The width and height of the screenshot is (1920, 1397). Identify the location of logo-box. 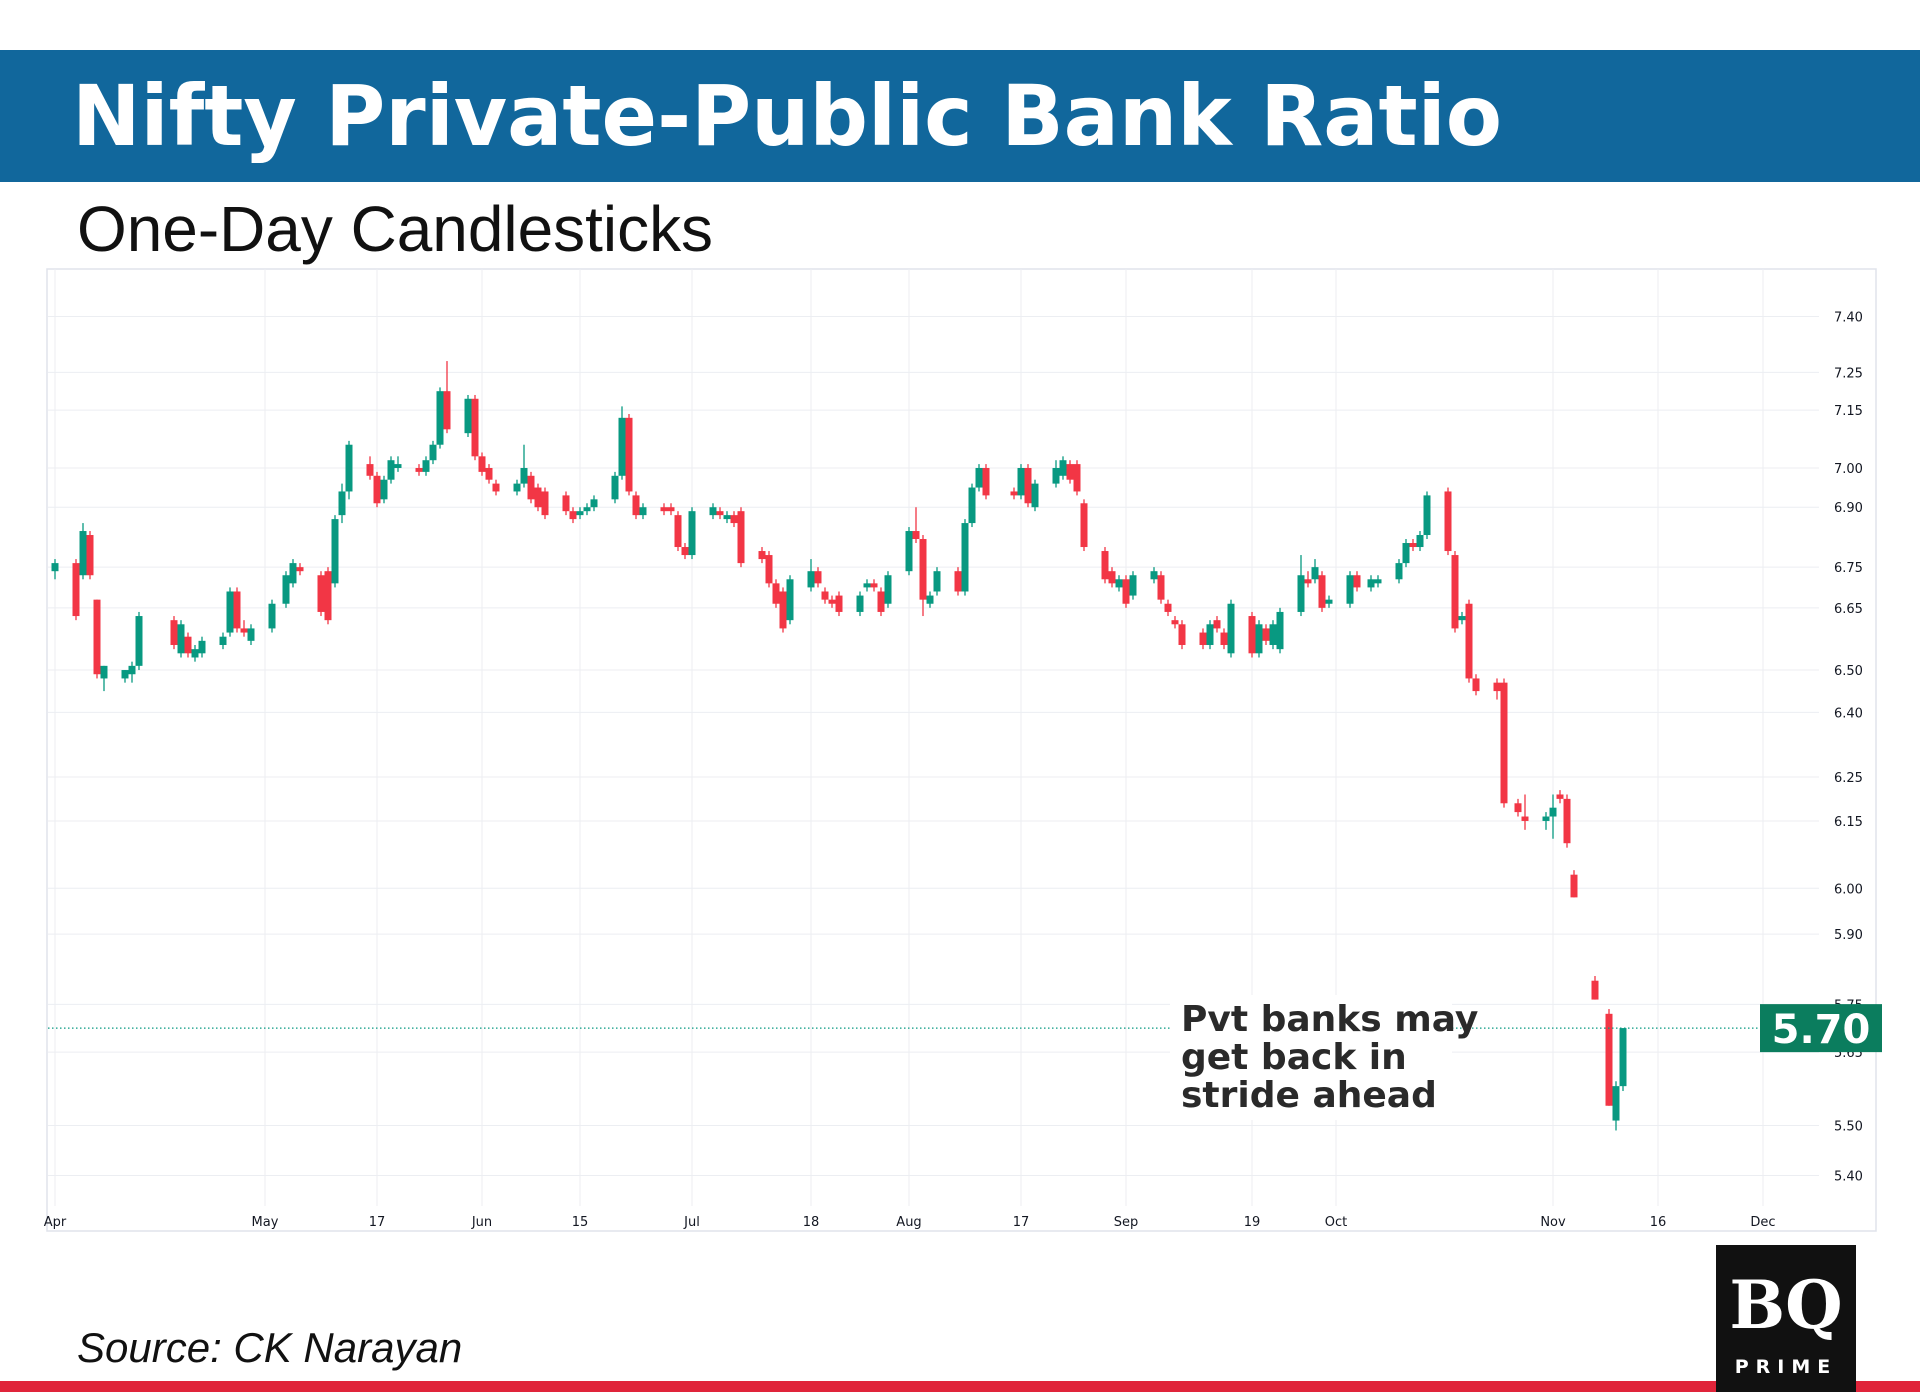
(1786, 1318).